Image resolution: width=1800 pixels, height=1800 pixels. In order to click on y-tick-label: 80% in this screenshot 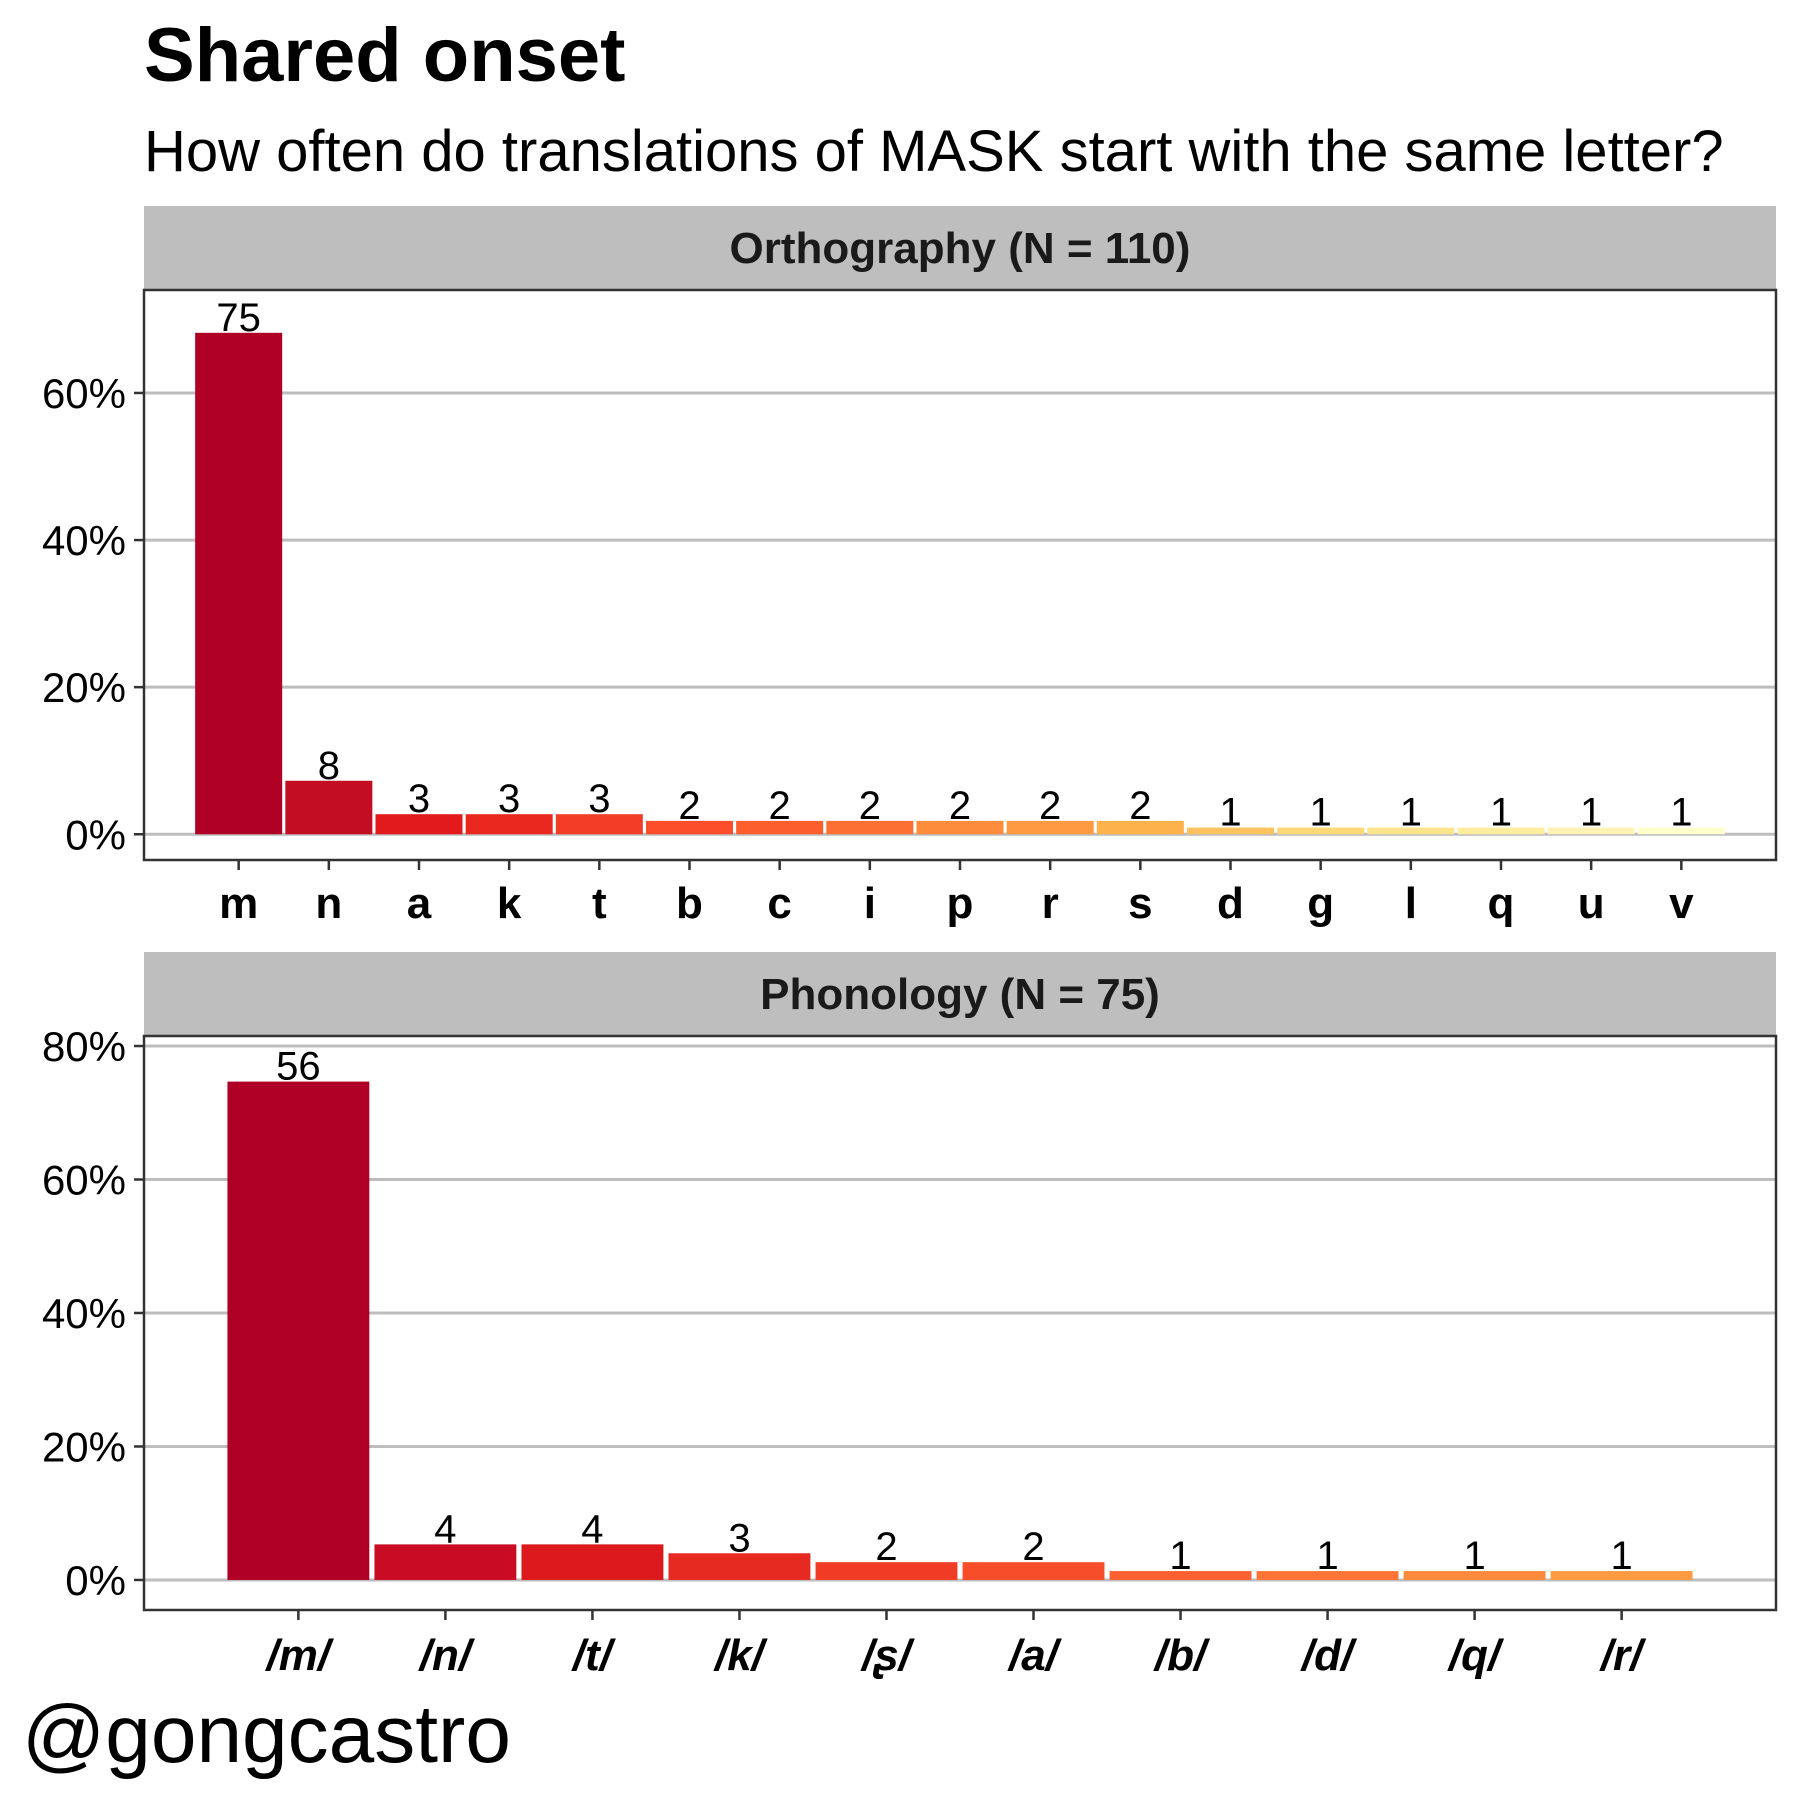, I will do `click(84, 1046)`.